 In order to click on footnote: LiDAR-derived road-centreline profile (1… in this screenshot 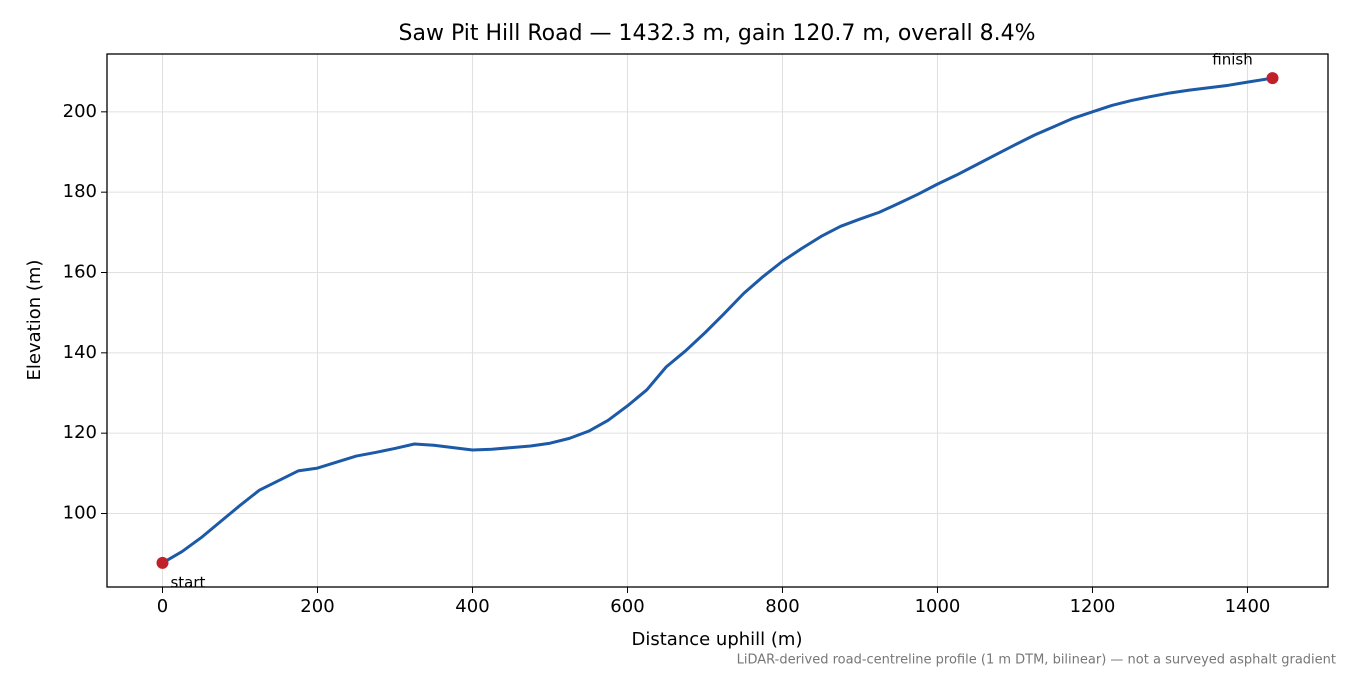, I will do `click(1036, 660)`.